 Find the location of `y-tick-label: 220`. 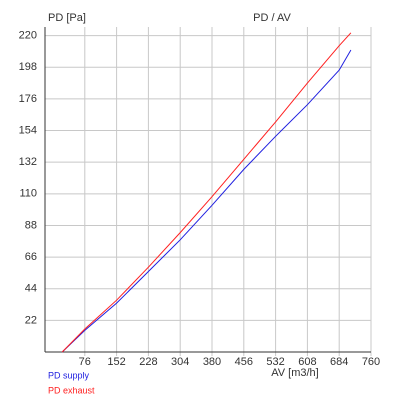

y-tick-label: 220 is located at coordinates (28, 36).